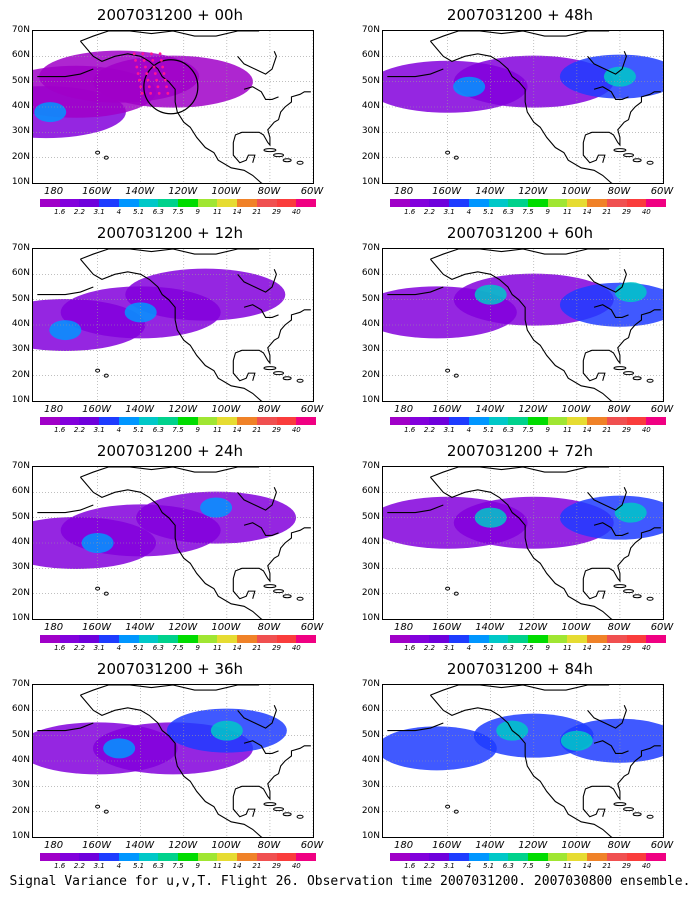 This screenshot has height=900, width=700. I want to click on map-area, so click(523, 761).